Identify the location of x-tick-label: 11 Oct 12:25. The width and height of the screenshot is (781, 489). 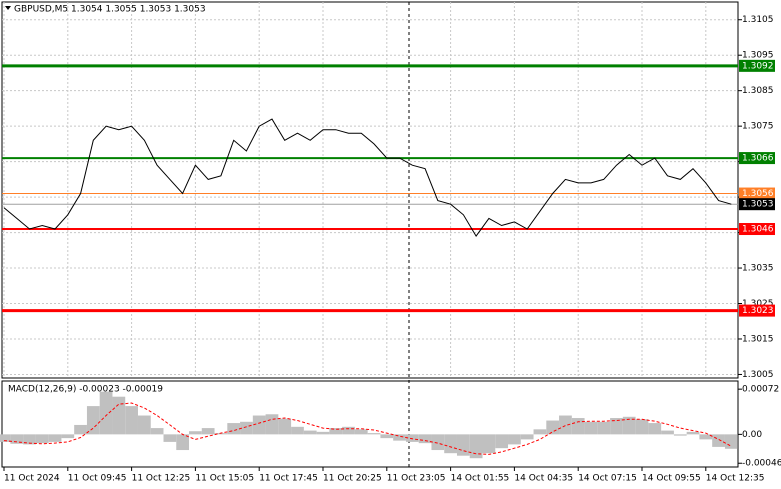
(161, 479).